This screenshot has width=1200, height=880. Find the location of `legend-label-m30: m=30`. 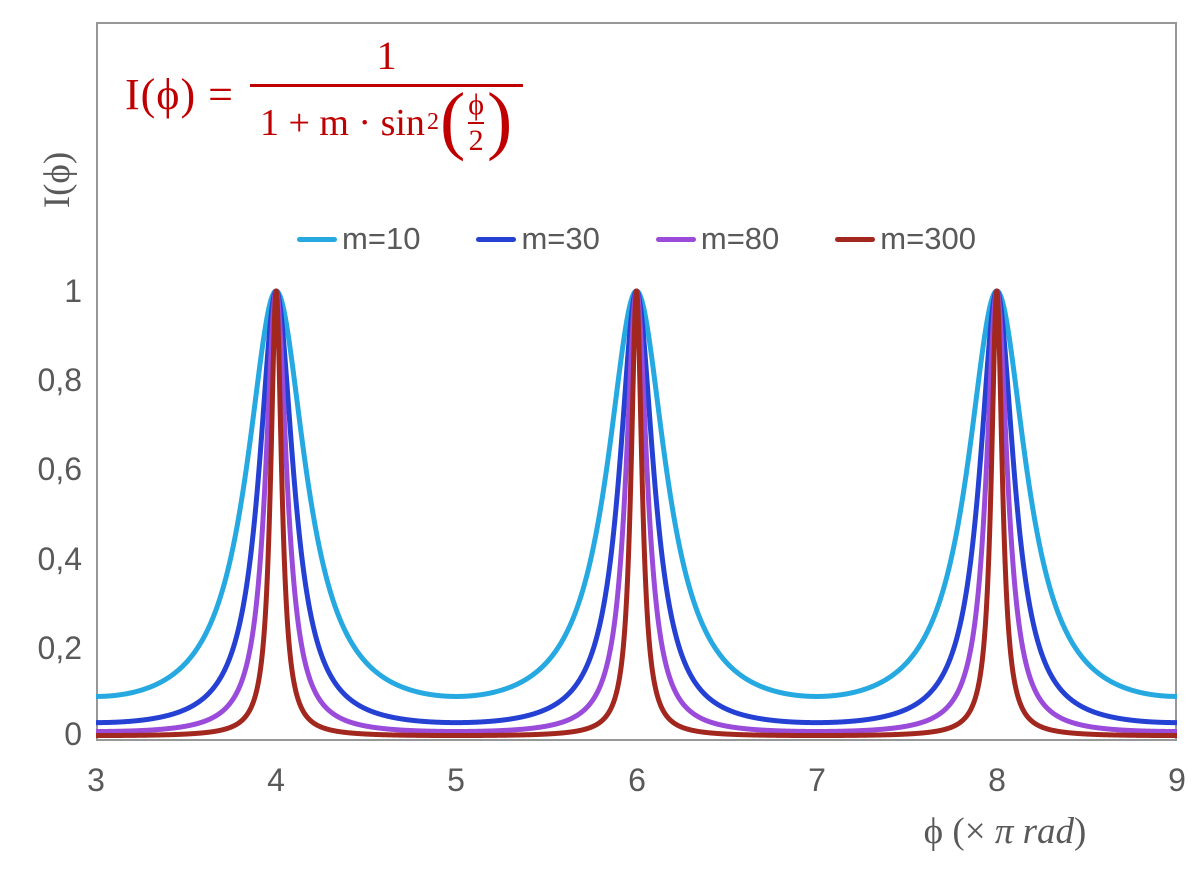

legend-label-m30: m=30 is located at coordinates (560, 238).